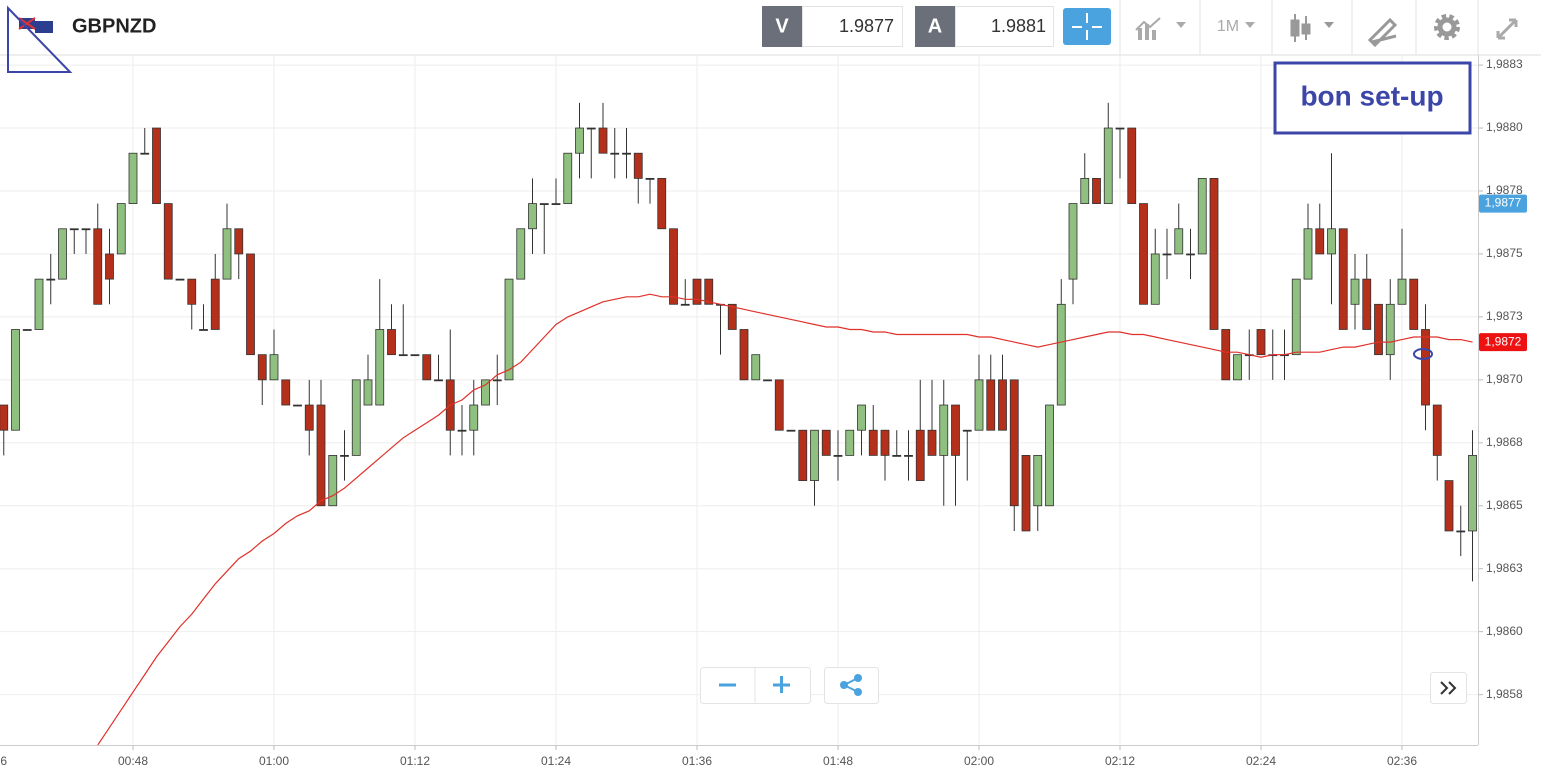 Image resolution: width=1541 pixels, height=782 pixels. Describe the element at coordinates (1018, 26) in the screenshot. I see `ask-price: 1.9881` at that location.